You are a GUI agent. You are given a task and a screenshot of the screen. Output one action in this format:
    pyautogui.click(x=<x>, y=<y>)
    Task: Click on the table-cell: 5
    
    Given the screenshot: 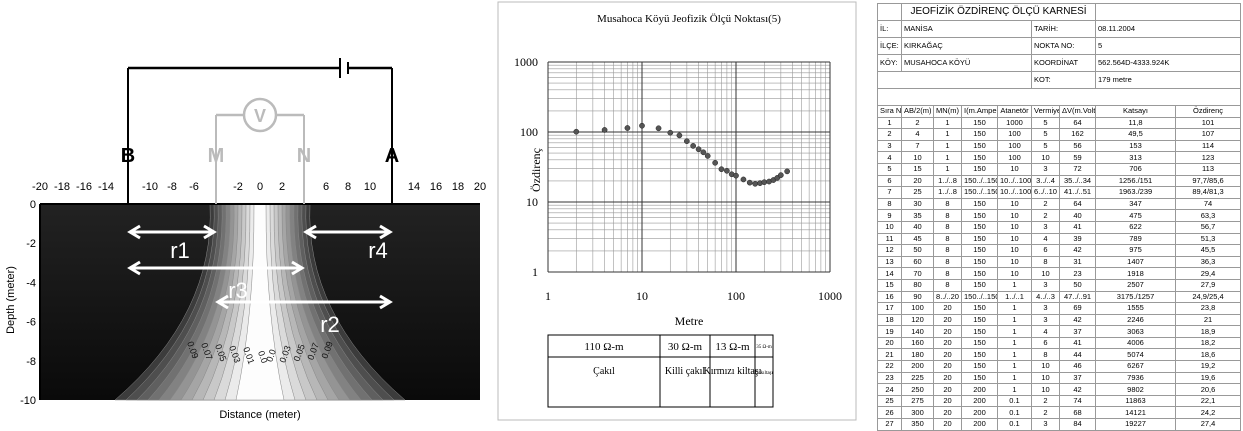 What is the action you would take?
    pyautogui.click(x=1045, y=146)
    